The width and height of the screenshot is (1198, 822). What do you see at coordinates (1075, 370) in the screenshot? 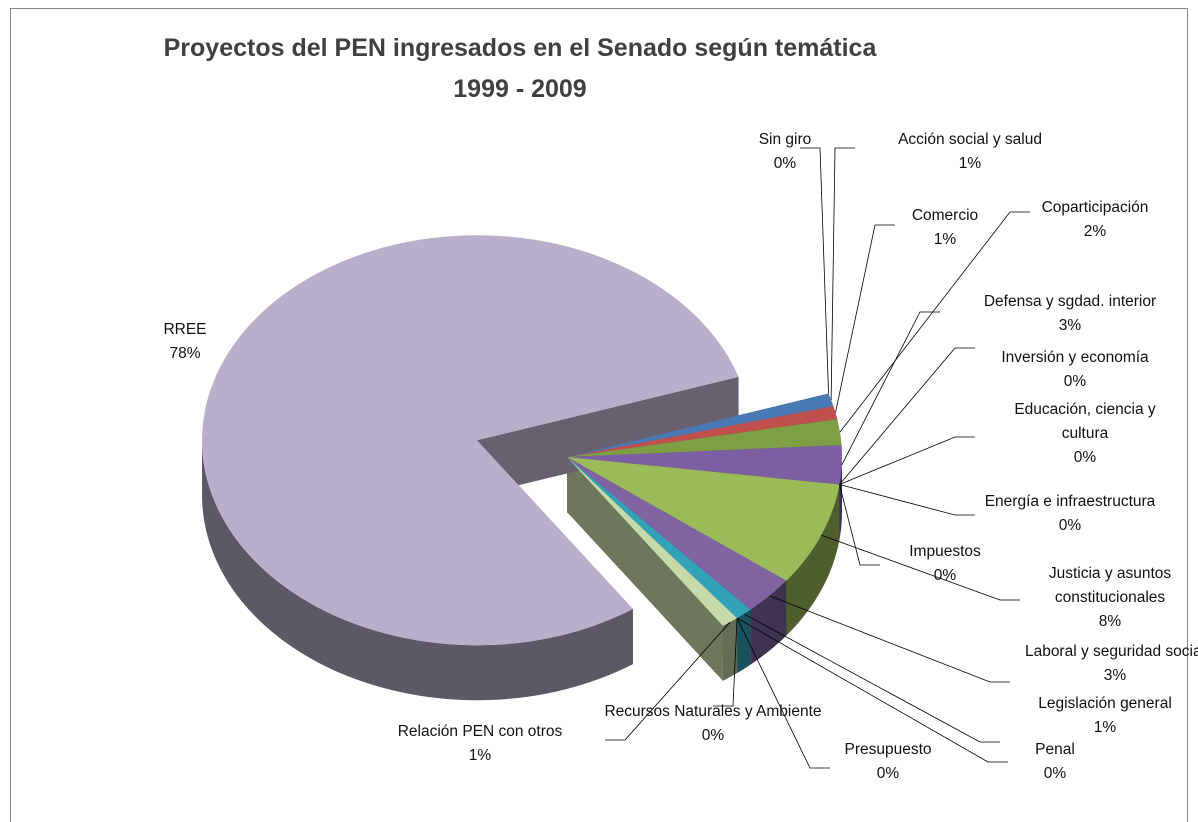
I see `data-label: Inversión y economía 0%` at bounding box center [1075, 370].